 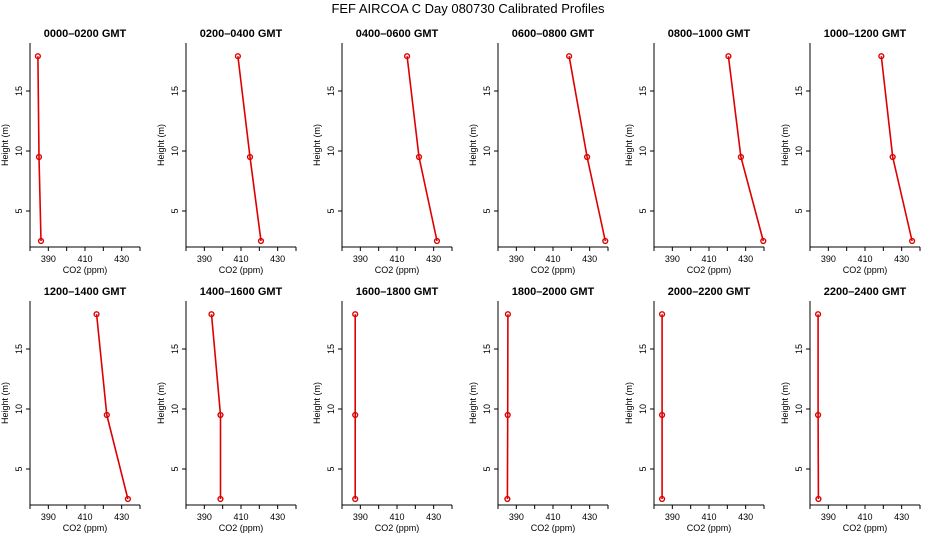 I want to click on panel-title: 0400–0600 GMT, so click(x=397, y=34).